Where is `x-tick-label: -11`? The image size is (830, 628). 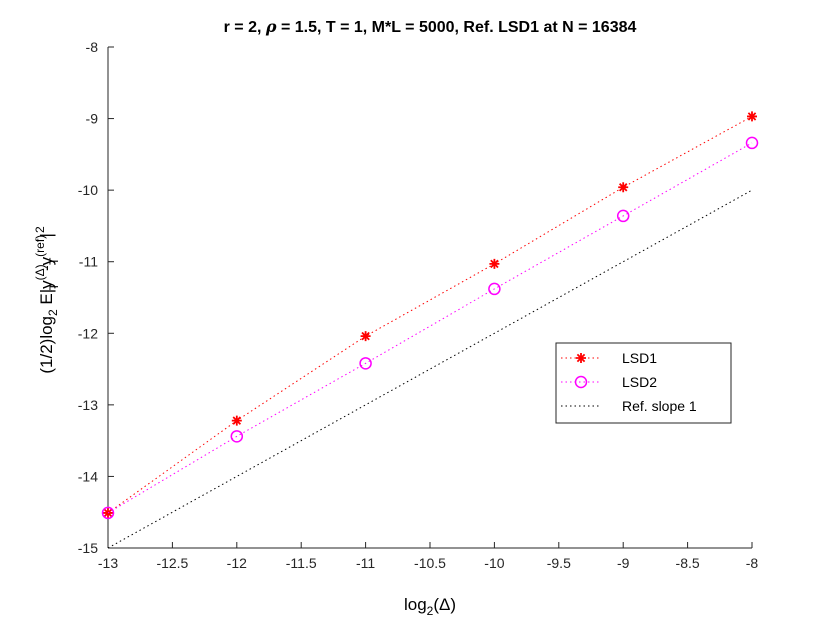 x-tick-label: -11 is located at coordinates (365, 563).